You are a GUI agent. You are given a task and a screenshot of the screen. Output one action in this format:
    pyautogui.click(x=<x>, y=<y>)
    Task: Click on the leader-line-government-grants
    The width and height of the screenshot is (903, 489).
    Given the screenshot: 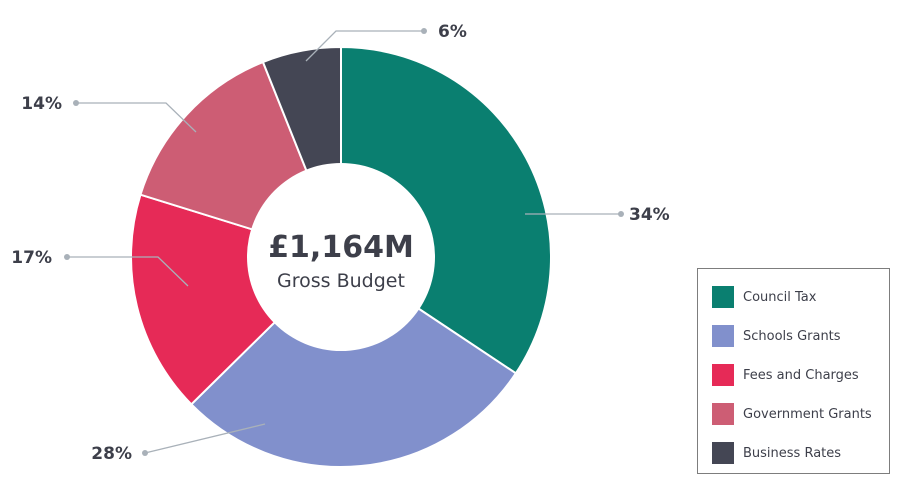 What is the action you would take?
    pyautogui.click(x=136, y=117)
    